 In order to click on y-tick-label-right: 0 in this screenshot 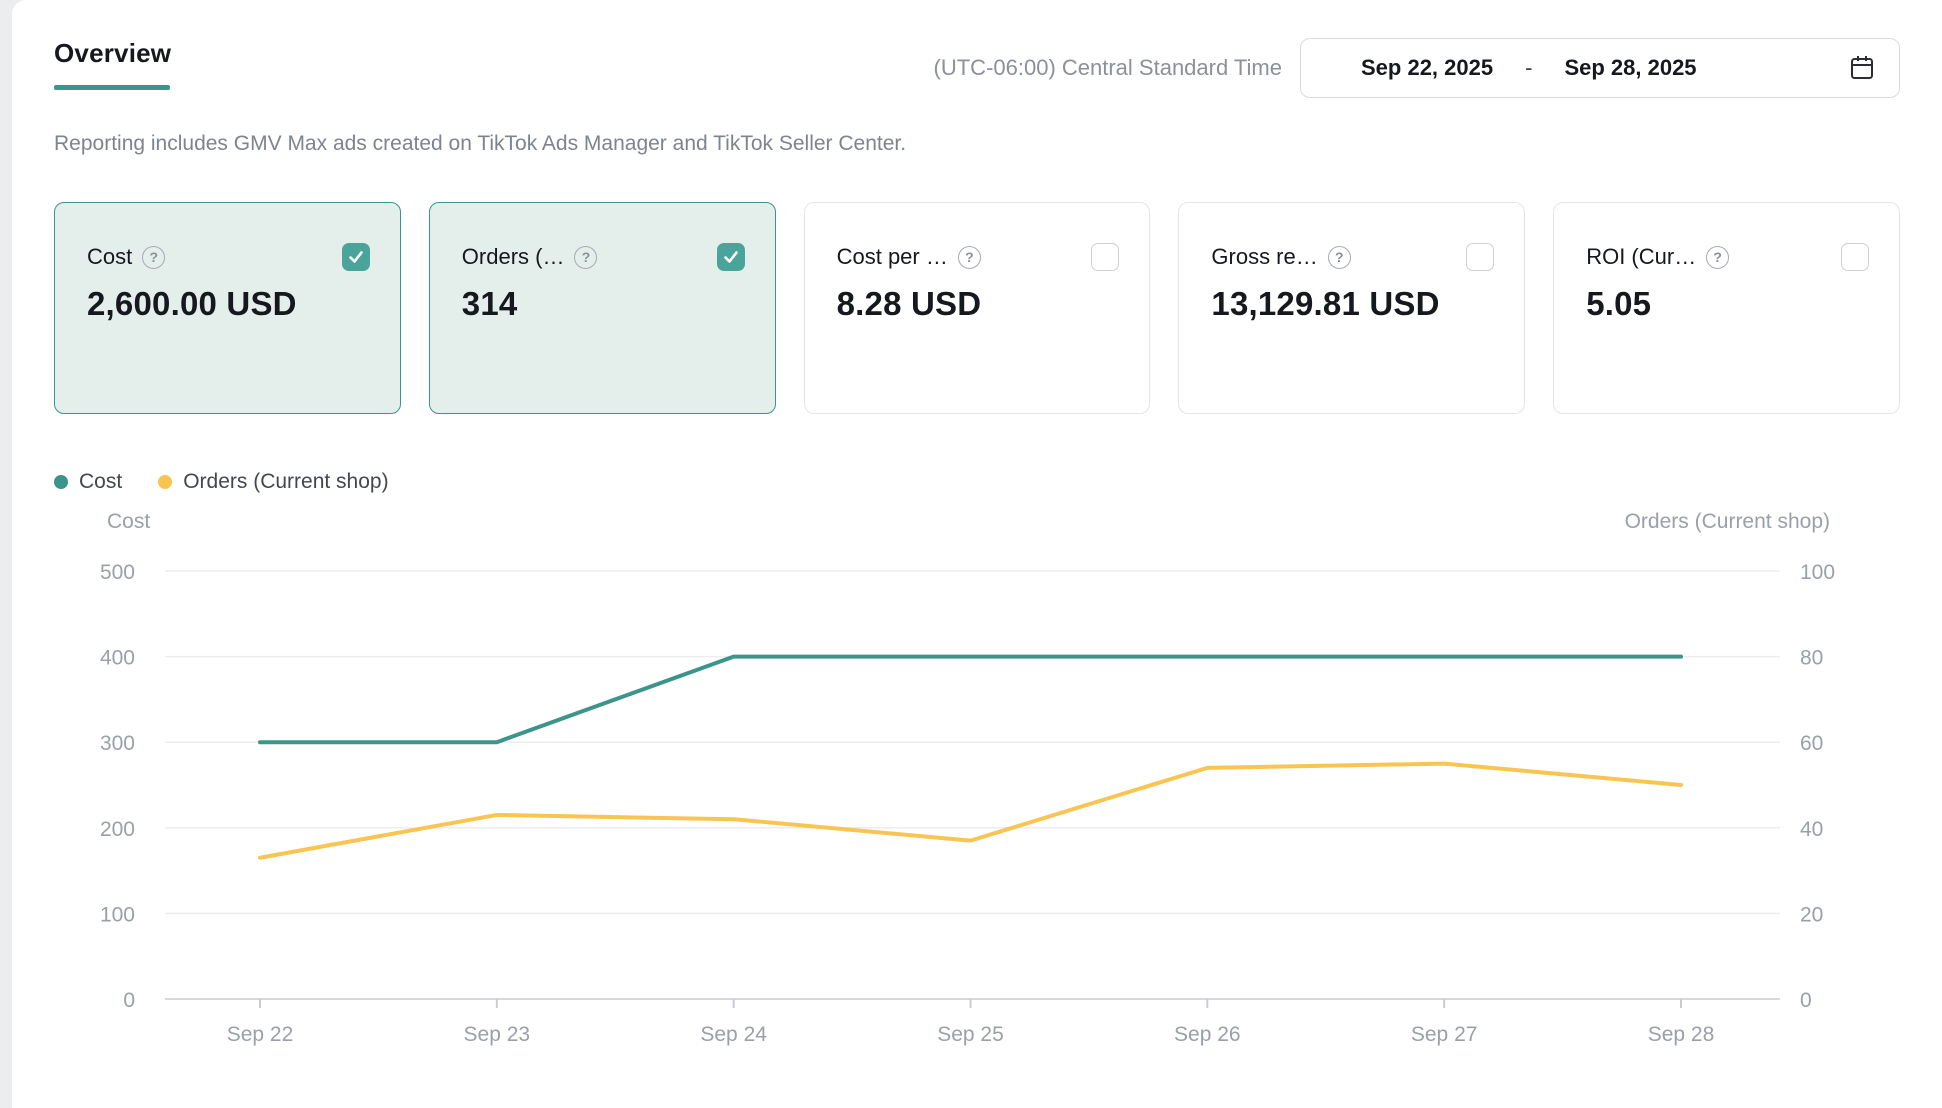, I will do `click(1806, 1000)`.